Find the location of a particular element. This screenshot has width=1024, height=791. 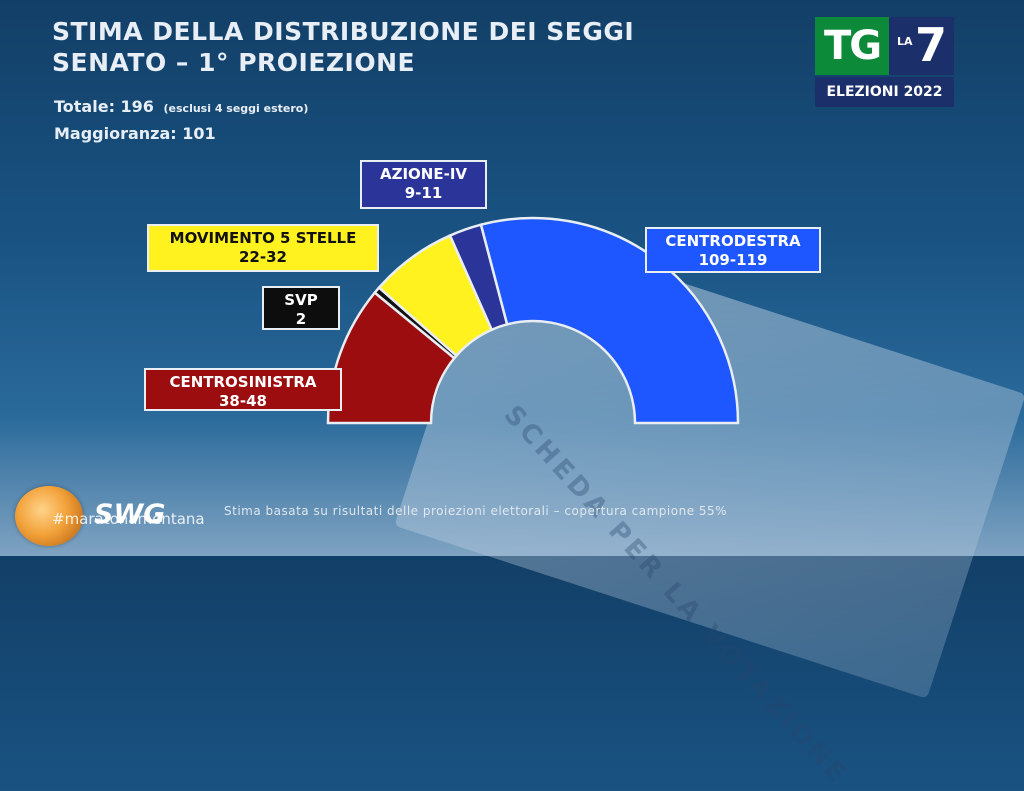

label-azione: AZIONE-IV 9-11 is located at coordinates (423, 184).